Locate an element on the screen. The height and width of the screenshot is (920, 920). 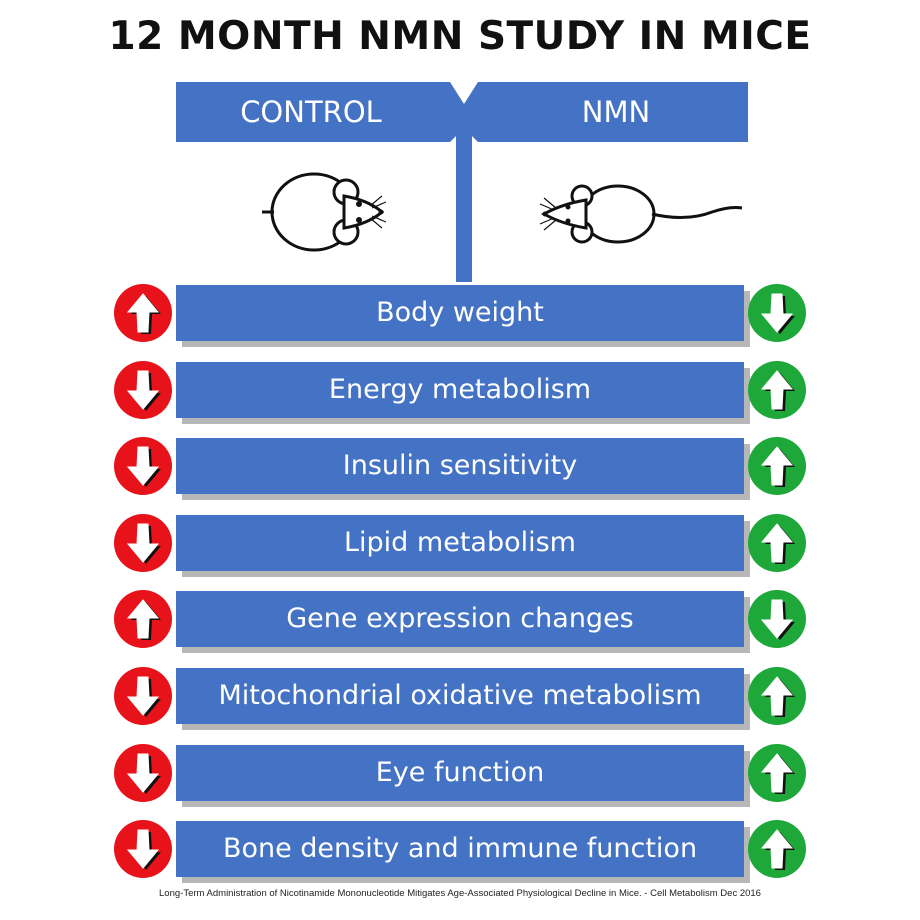
outcome-row: Lipid metabolism is located at coordinates (460, 544).